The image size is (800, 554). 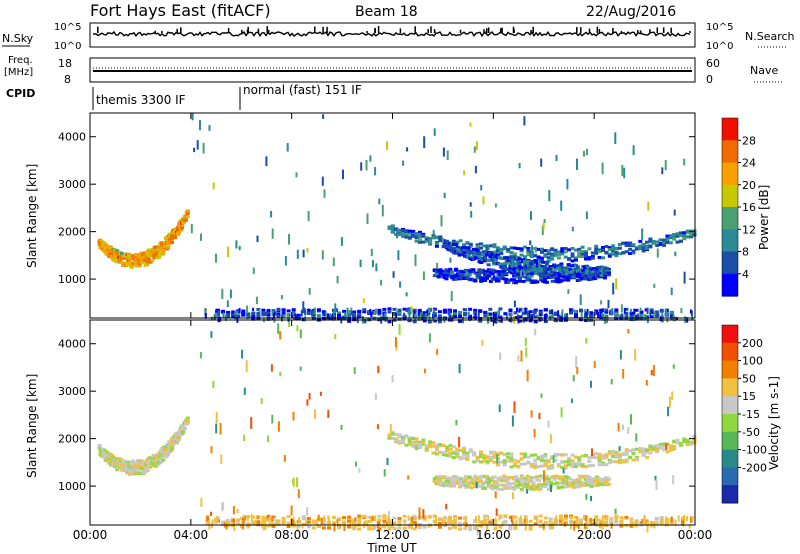 I want to click on nave-tick-high: 60, so click(x=713, y=63).